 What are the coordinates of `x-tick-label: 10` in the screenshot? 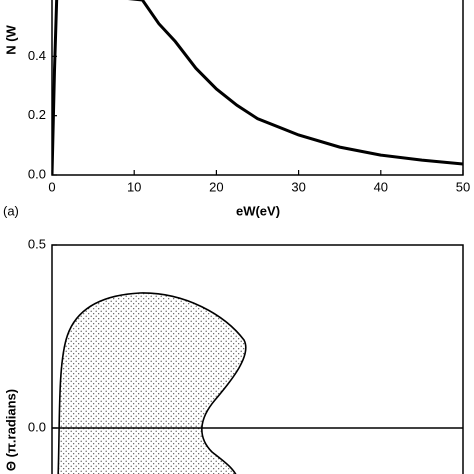 It's located at (134, 186).